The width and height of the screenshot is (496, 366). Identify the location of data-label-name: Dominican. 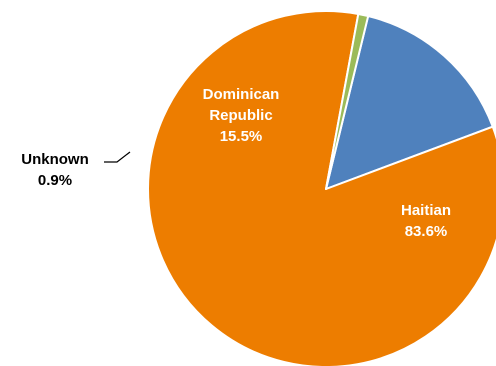
(241, 94).